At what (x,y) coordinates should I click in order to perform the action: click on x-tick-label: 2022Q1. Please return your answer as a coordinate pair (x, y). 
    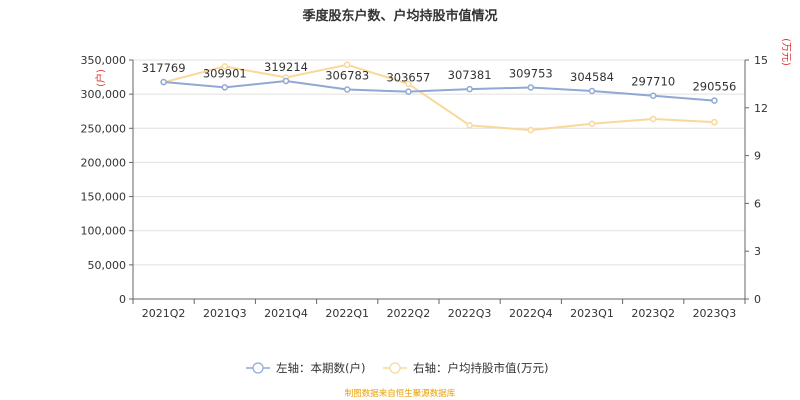
    Looking at the image, I should click on (347, 313).